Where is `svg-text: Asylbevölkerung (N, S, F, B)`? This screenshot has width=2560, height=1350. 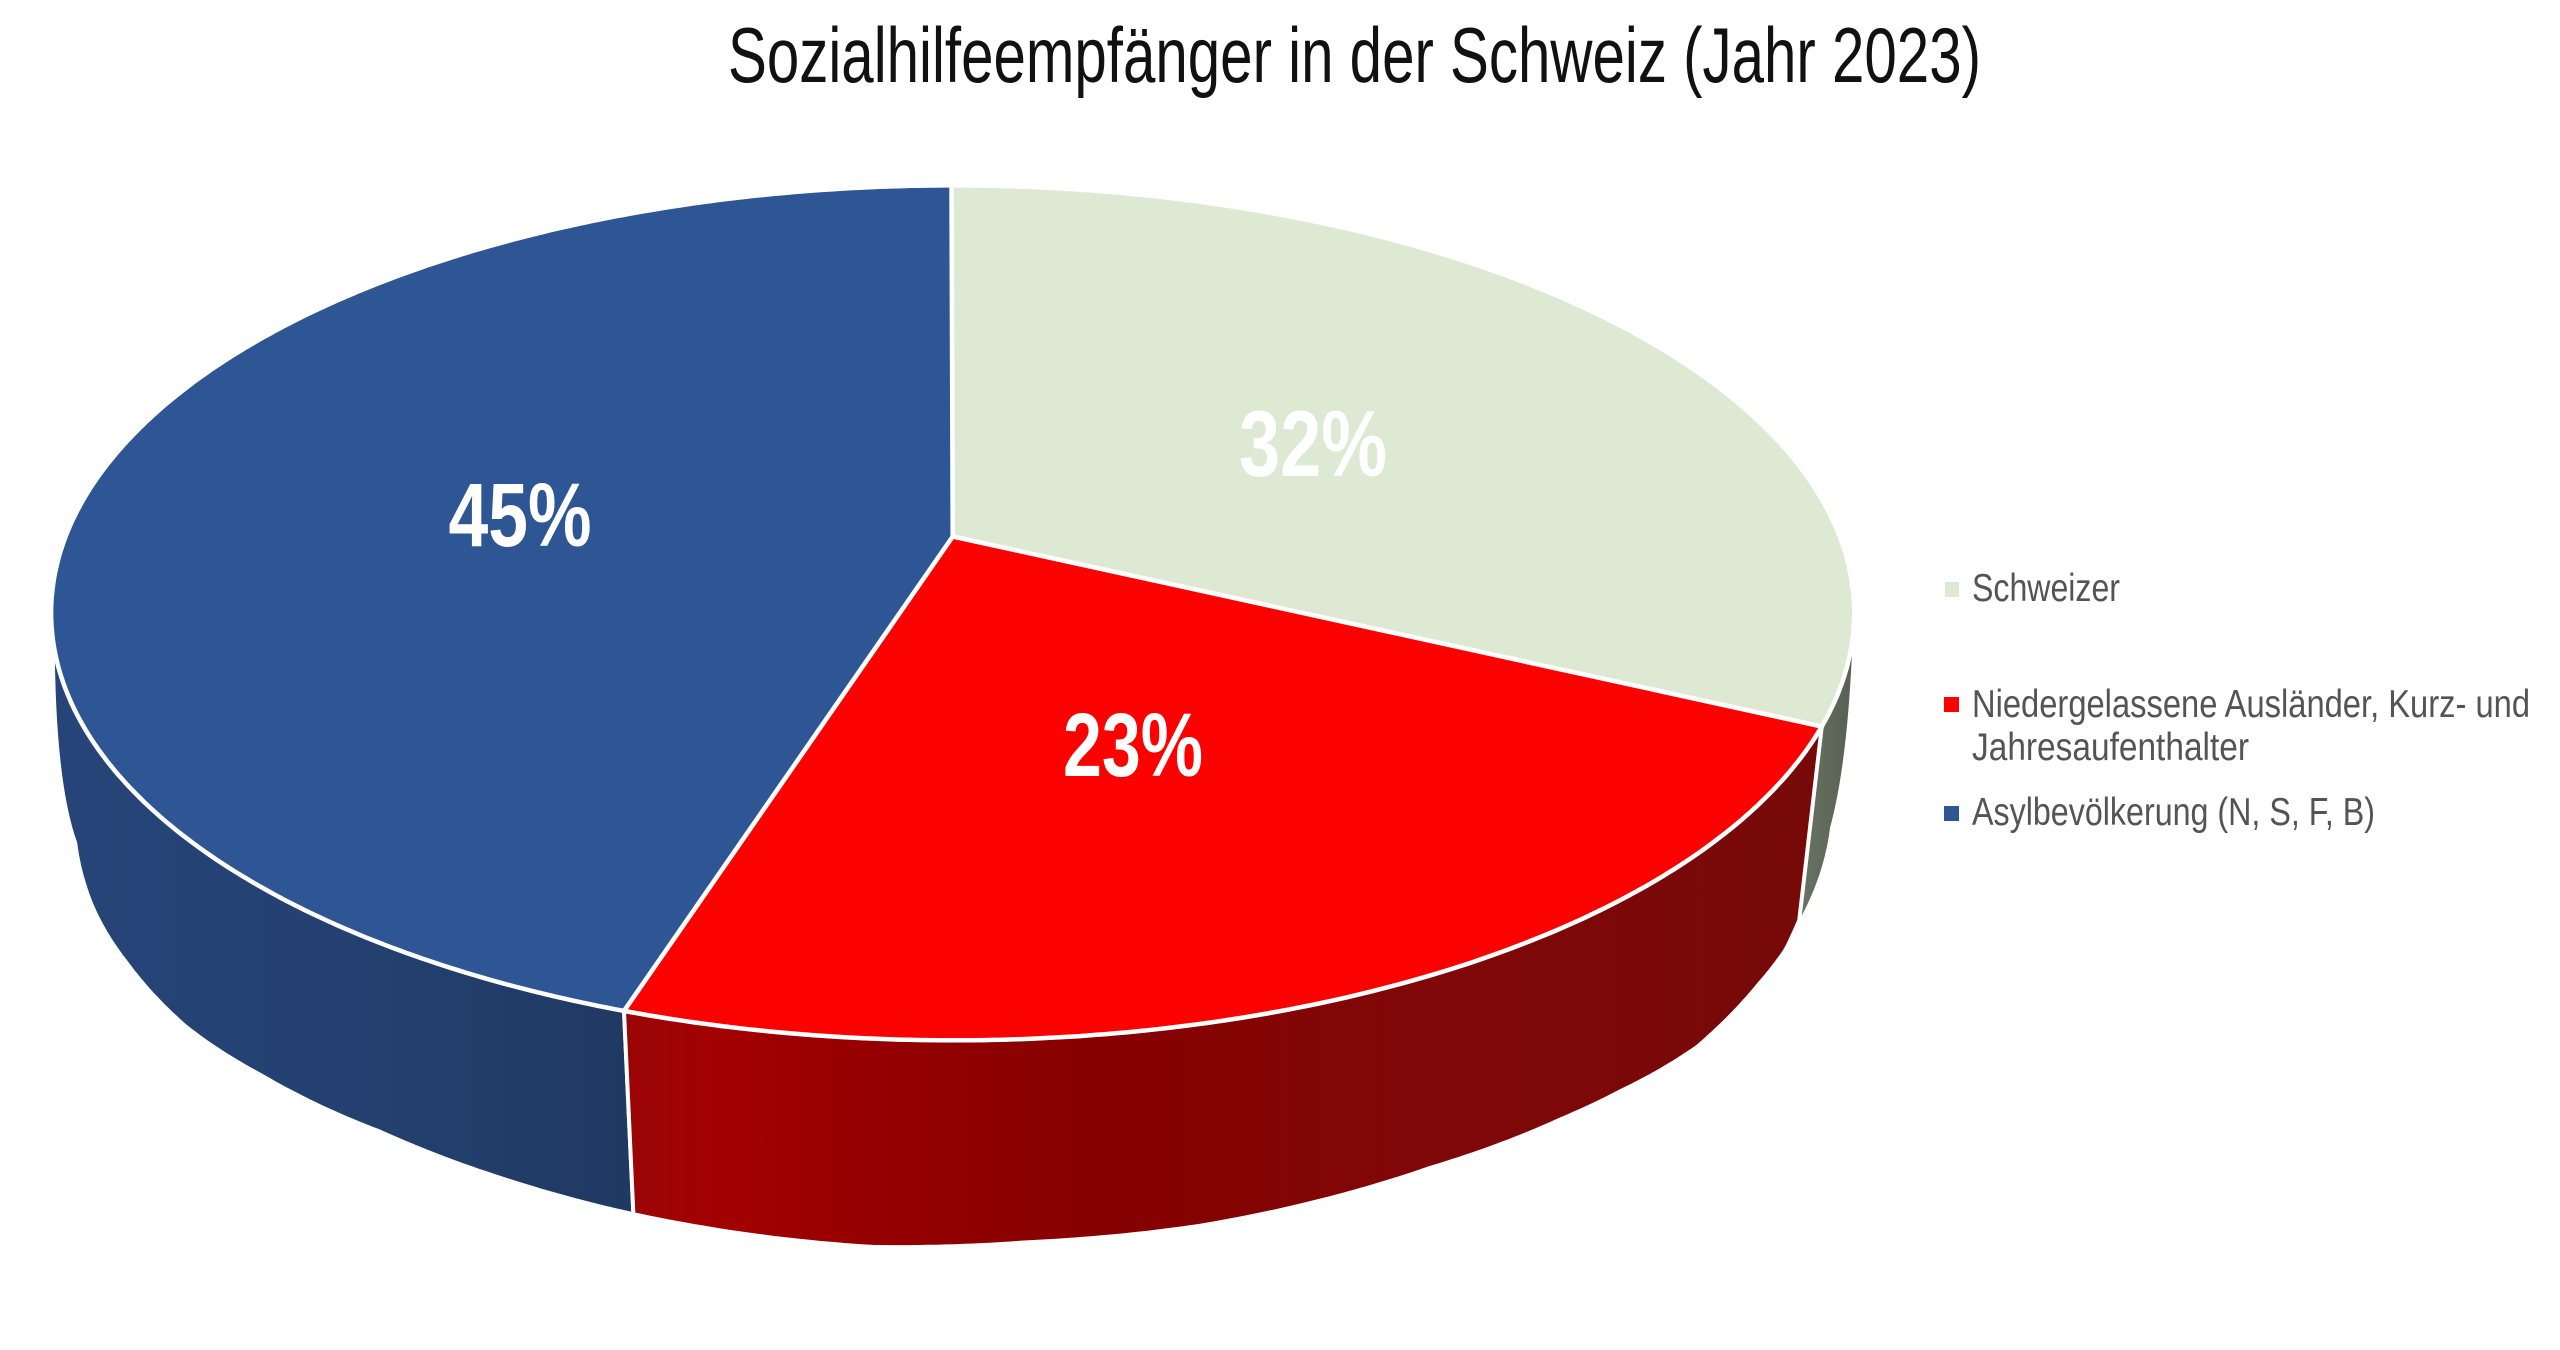
svg-text: Asylbevölkerung (N, S, F, B) is located at coordinates (2173, 812).